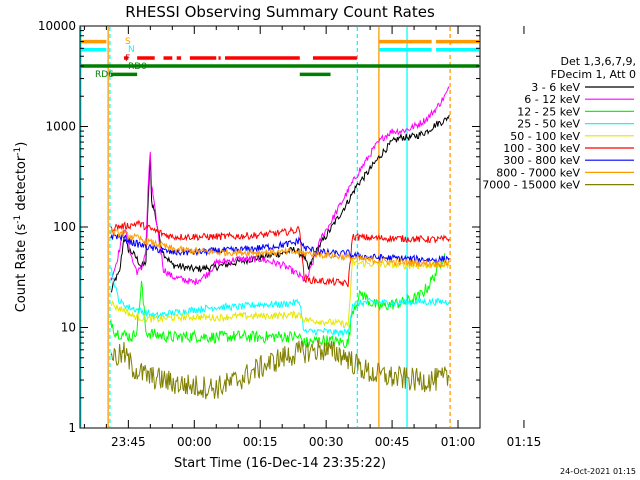 The image size is (640, 480). Describe the element at coordinates (392, 442) in the screenshot. I see `x-tick-label: 00:45` at that location.